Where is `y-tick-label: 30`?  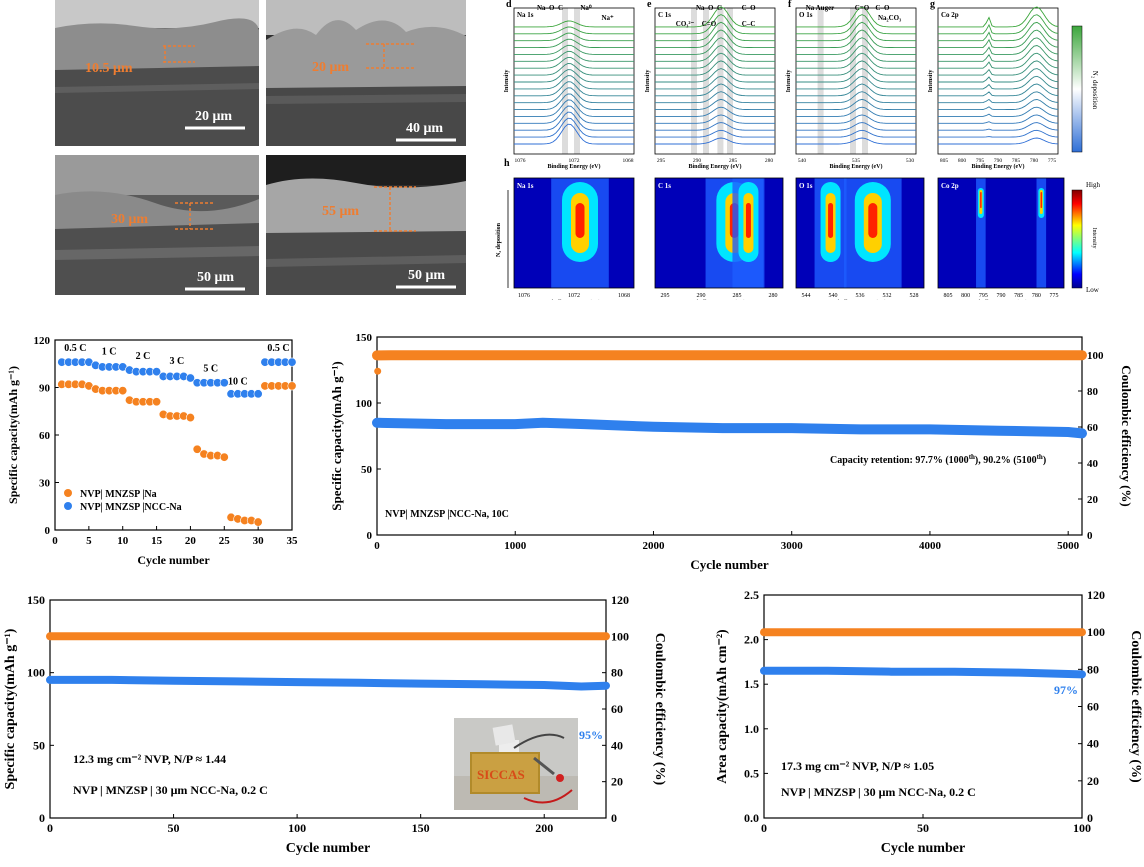 y-tick-label: 30 is located at coordinates (45, 484).